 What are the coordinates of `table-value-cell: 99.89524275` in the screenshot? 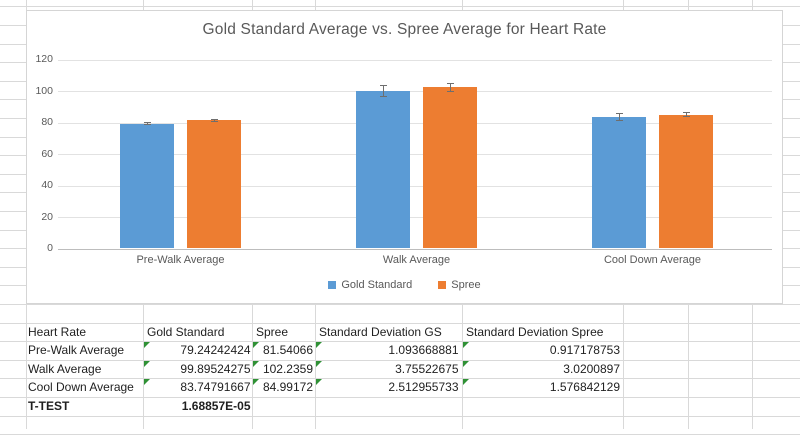 It's located at (215, 368).